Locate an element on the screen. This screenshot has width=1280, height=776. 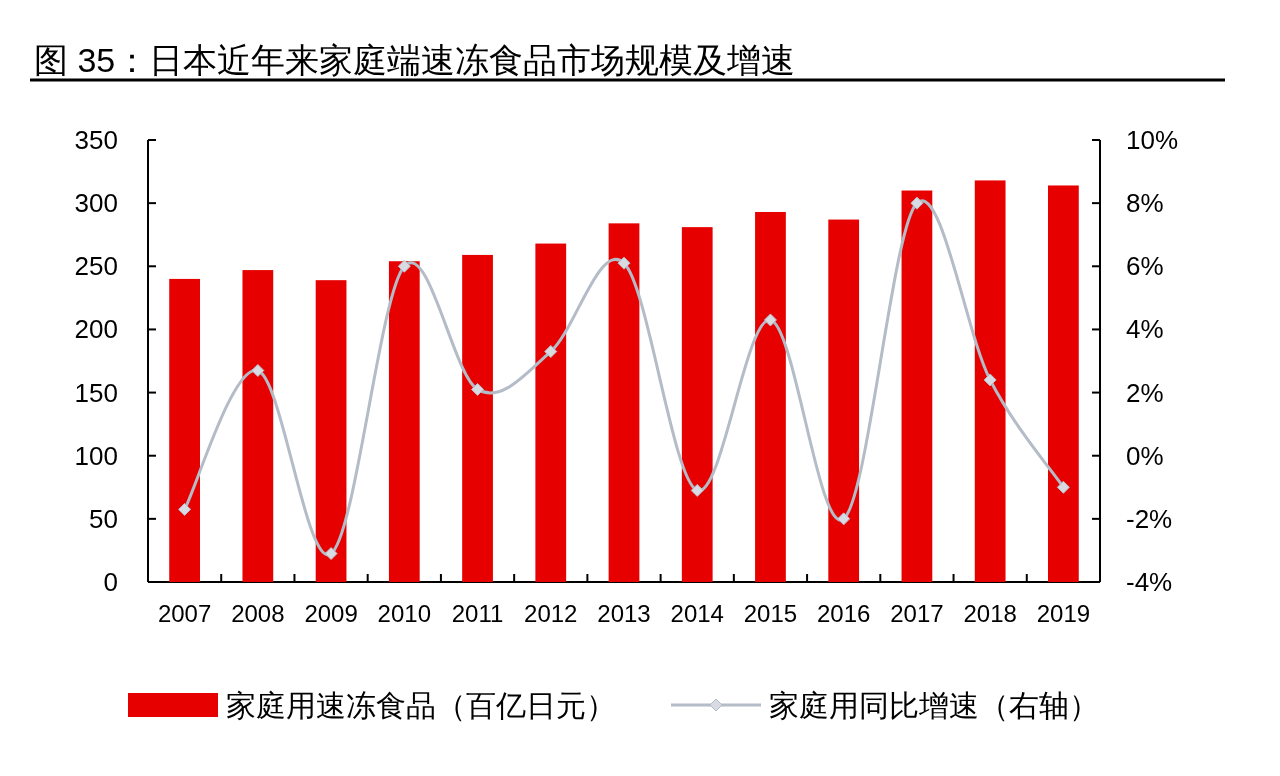
x-tick-label: 2012 is located at coordinates (551, 613).